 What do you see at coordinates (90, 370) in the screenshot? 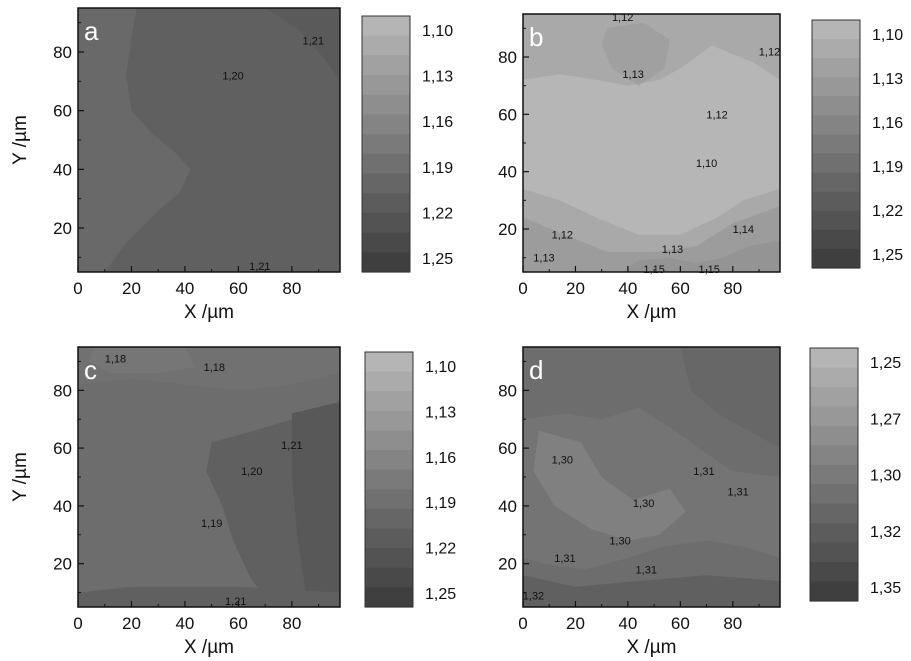
I see `panel-label: c` at bounding box center [90, 370].